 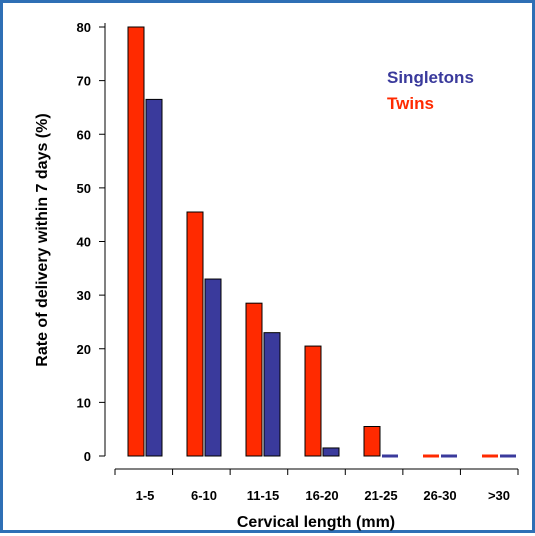 I want to click on y-tick-label: 10, so click(x=84, y=402).